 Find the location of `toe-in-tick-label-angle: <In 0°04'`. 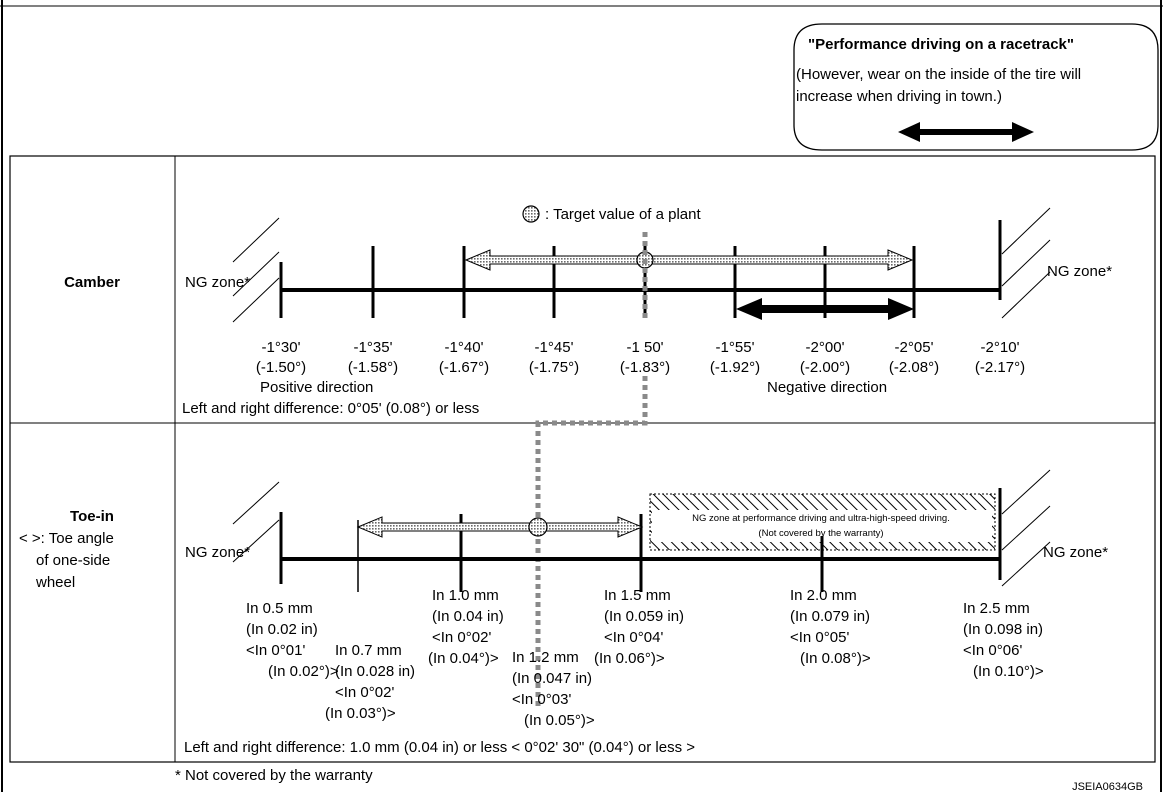

toe-in-tick-label-angle: <In 0°04' is located at coordinates (633, 637).